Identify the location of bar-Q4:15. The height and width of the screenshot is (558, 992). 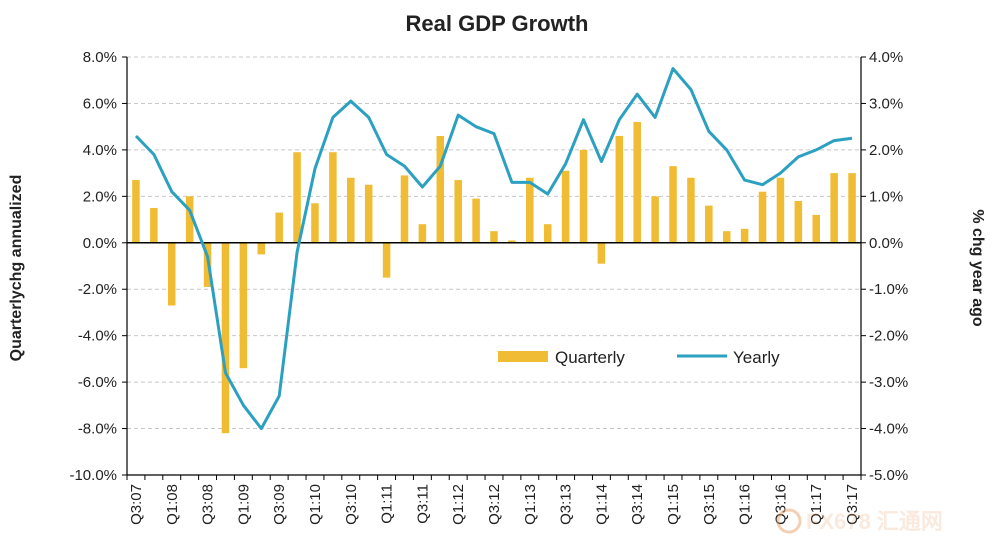
(726, 237).